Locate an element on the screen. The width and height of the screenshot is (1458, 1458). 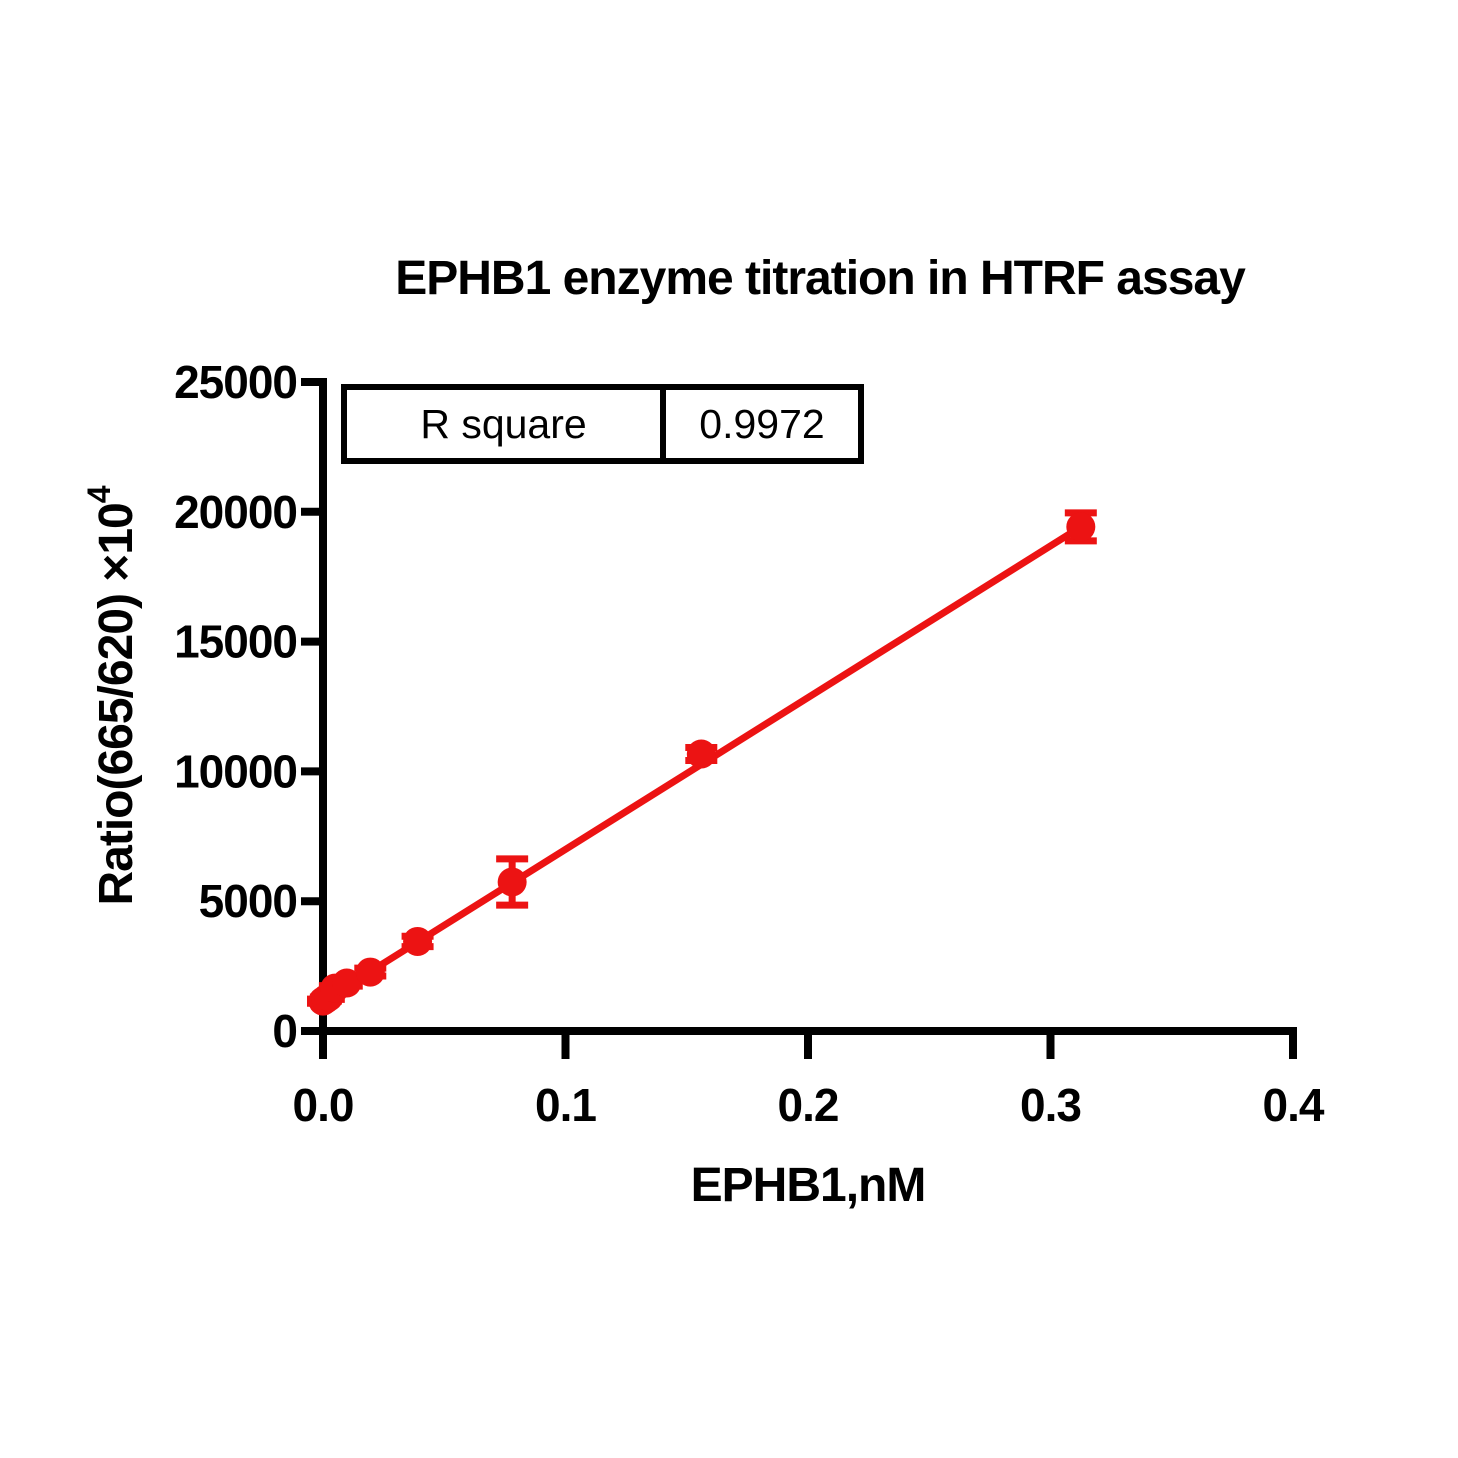
r-square-label: R square is located at coordinates (503, 423).